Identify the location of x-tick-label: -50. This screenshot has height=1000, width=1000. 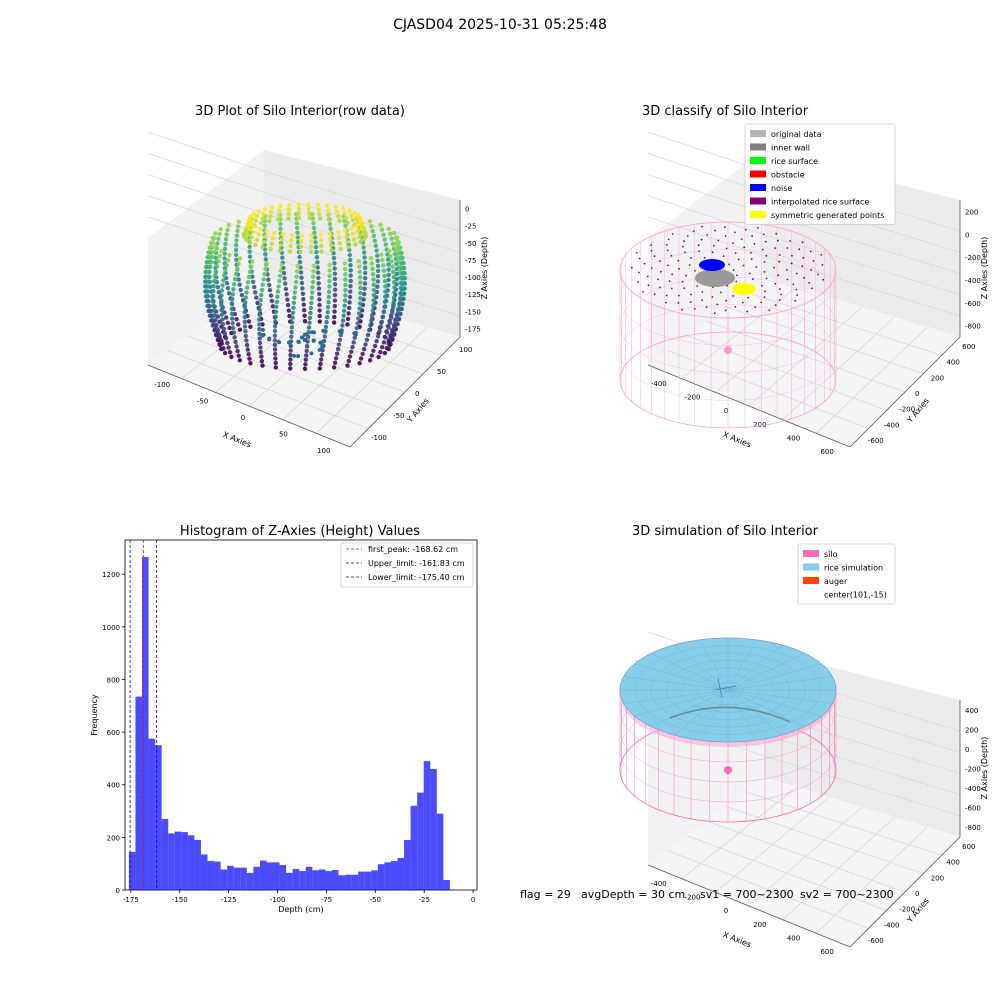
(375, 900).